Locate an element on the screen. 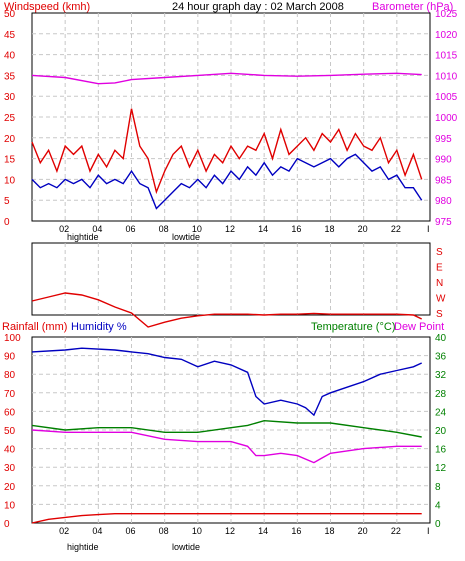 This screenshot has width=465, height=561. barometer-tick-label: 1010 is located at coordinates (446, 76).